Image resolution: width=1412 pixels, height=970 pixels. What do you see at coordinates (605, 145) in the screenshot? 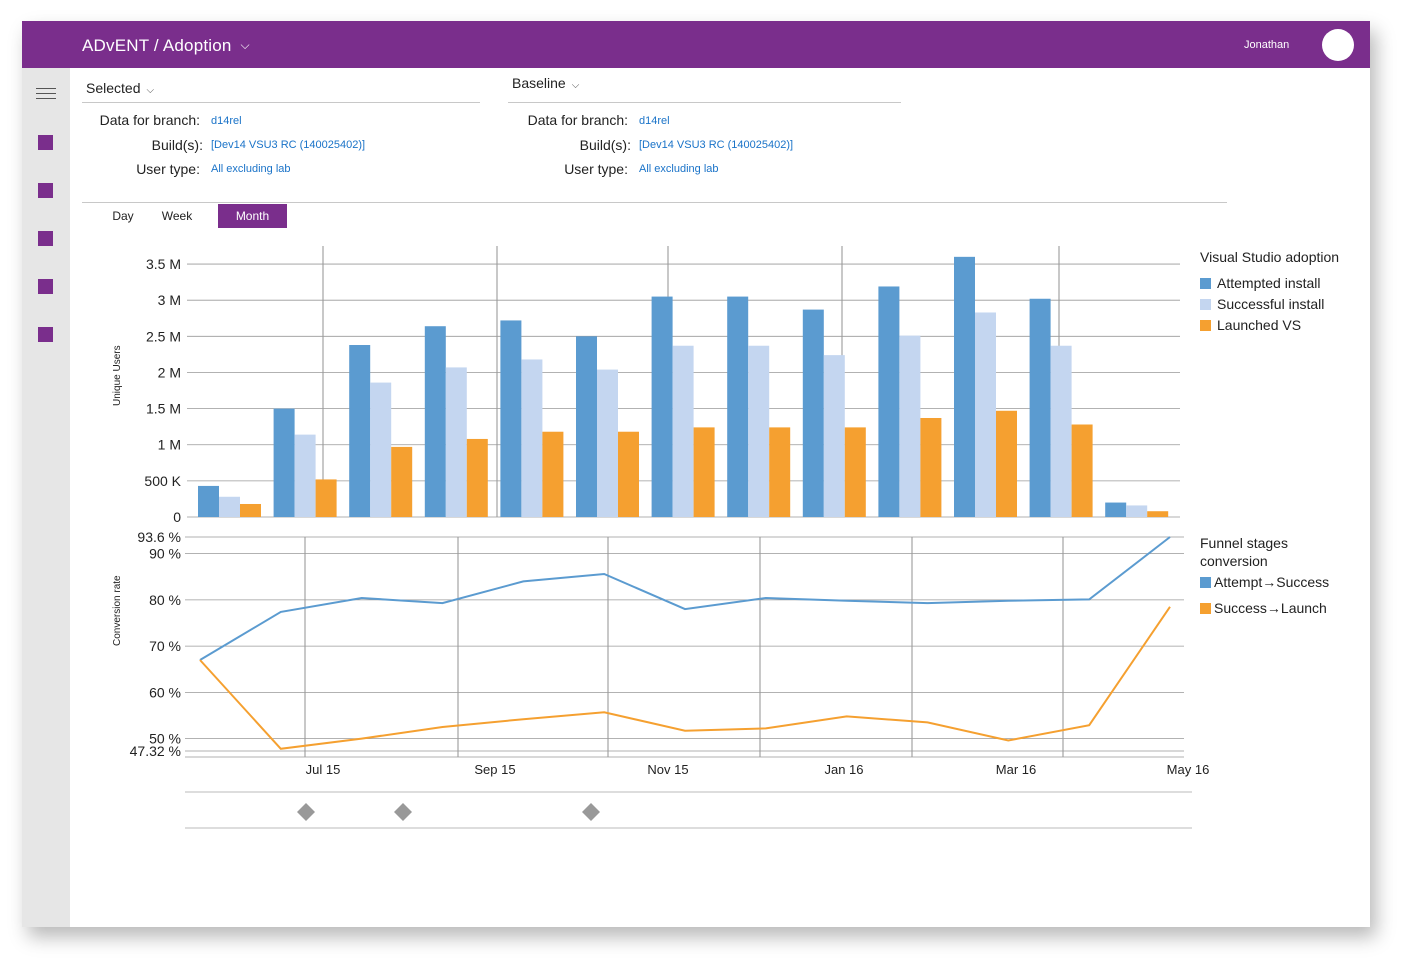
I see `baseline-builds-label: Build(s):` at bounding box center [605, 145].